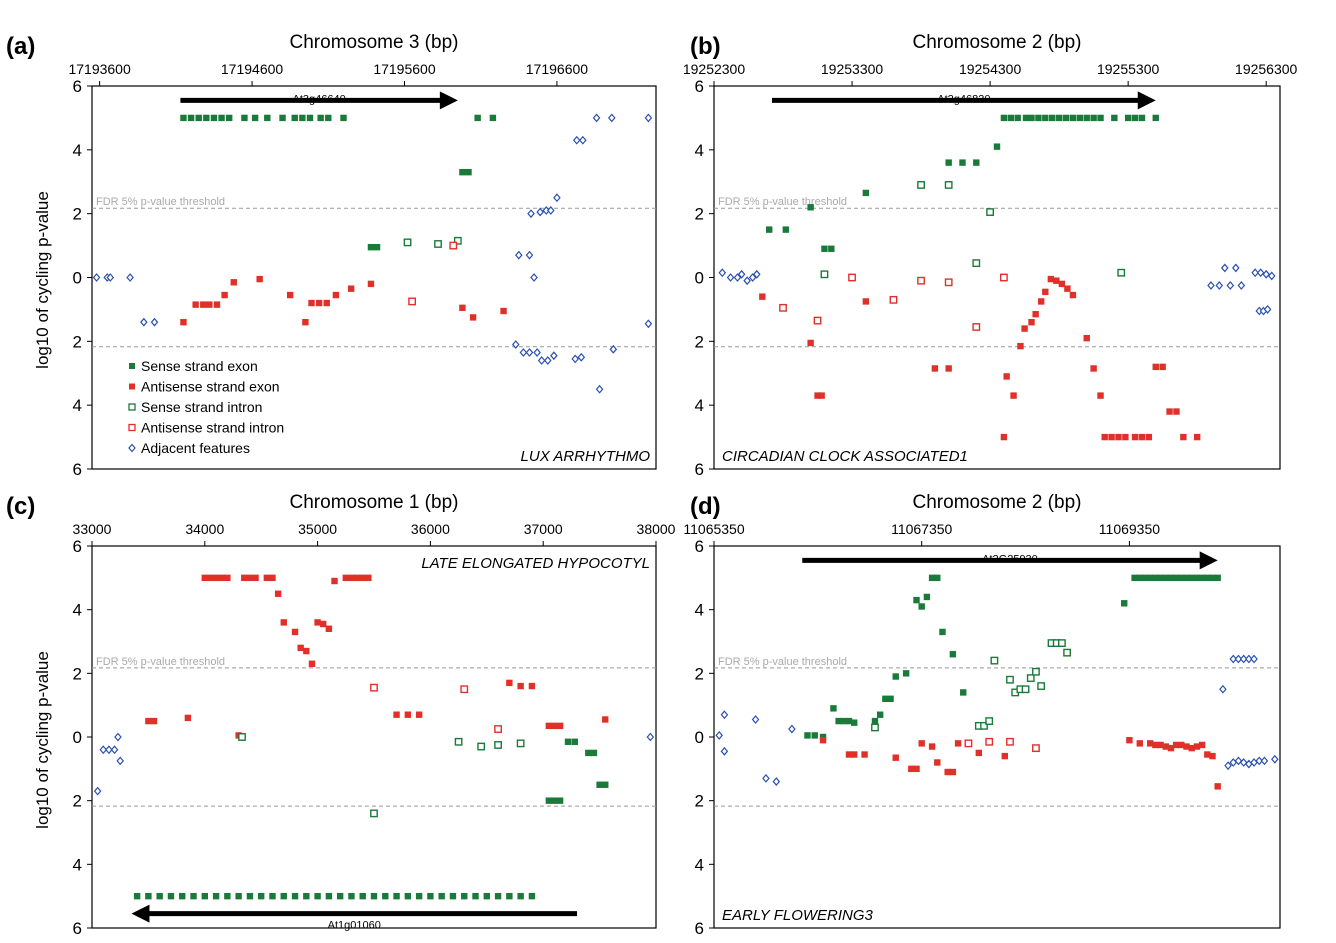  I want to click on x-tick-label: 33000, so click(92, 529).